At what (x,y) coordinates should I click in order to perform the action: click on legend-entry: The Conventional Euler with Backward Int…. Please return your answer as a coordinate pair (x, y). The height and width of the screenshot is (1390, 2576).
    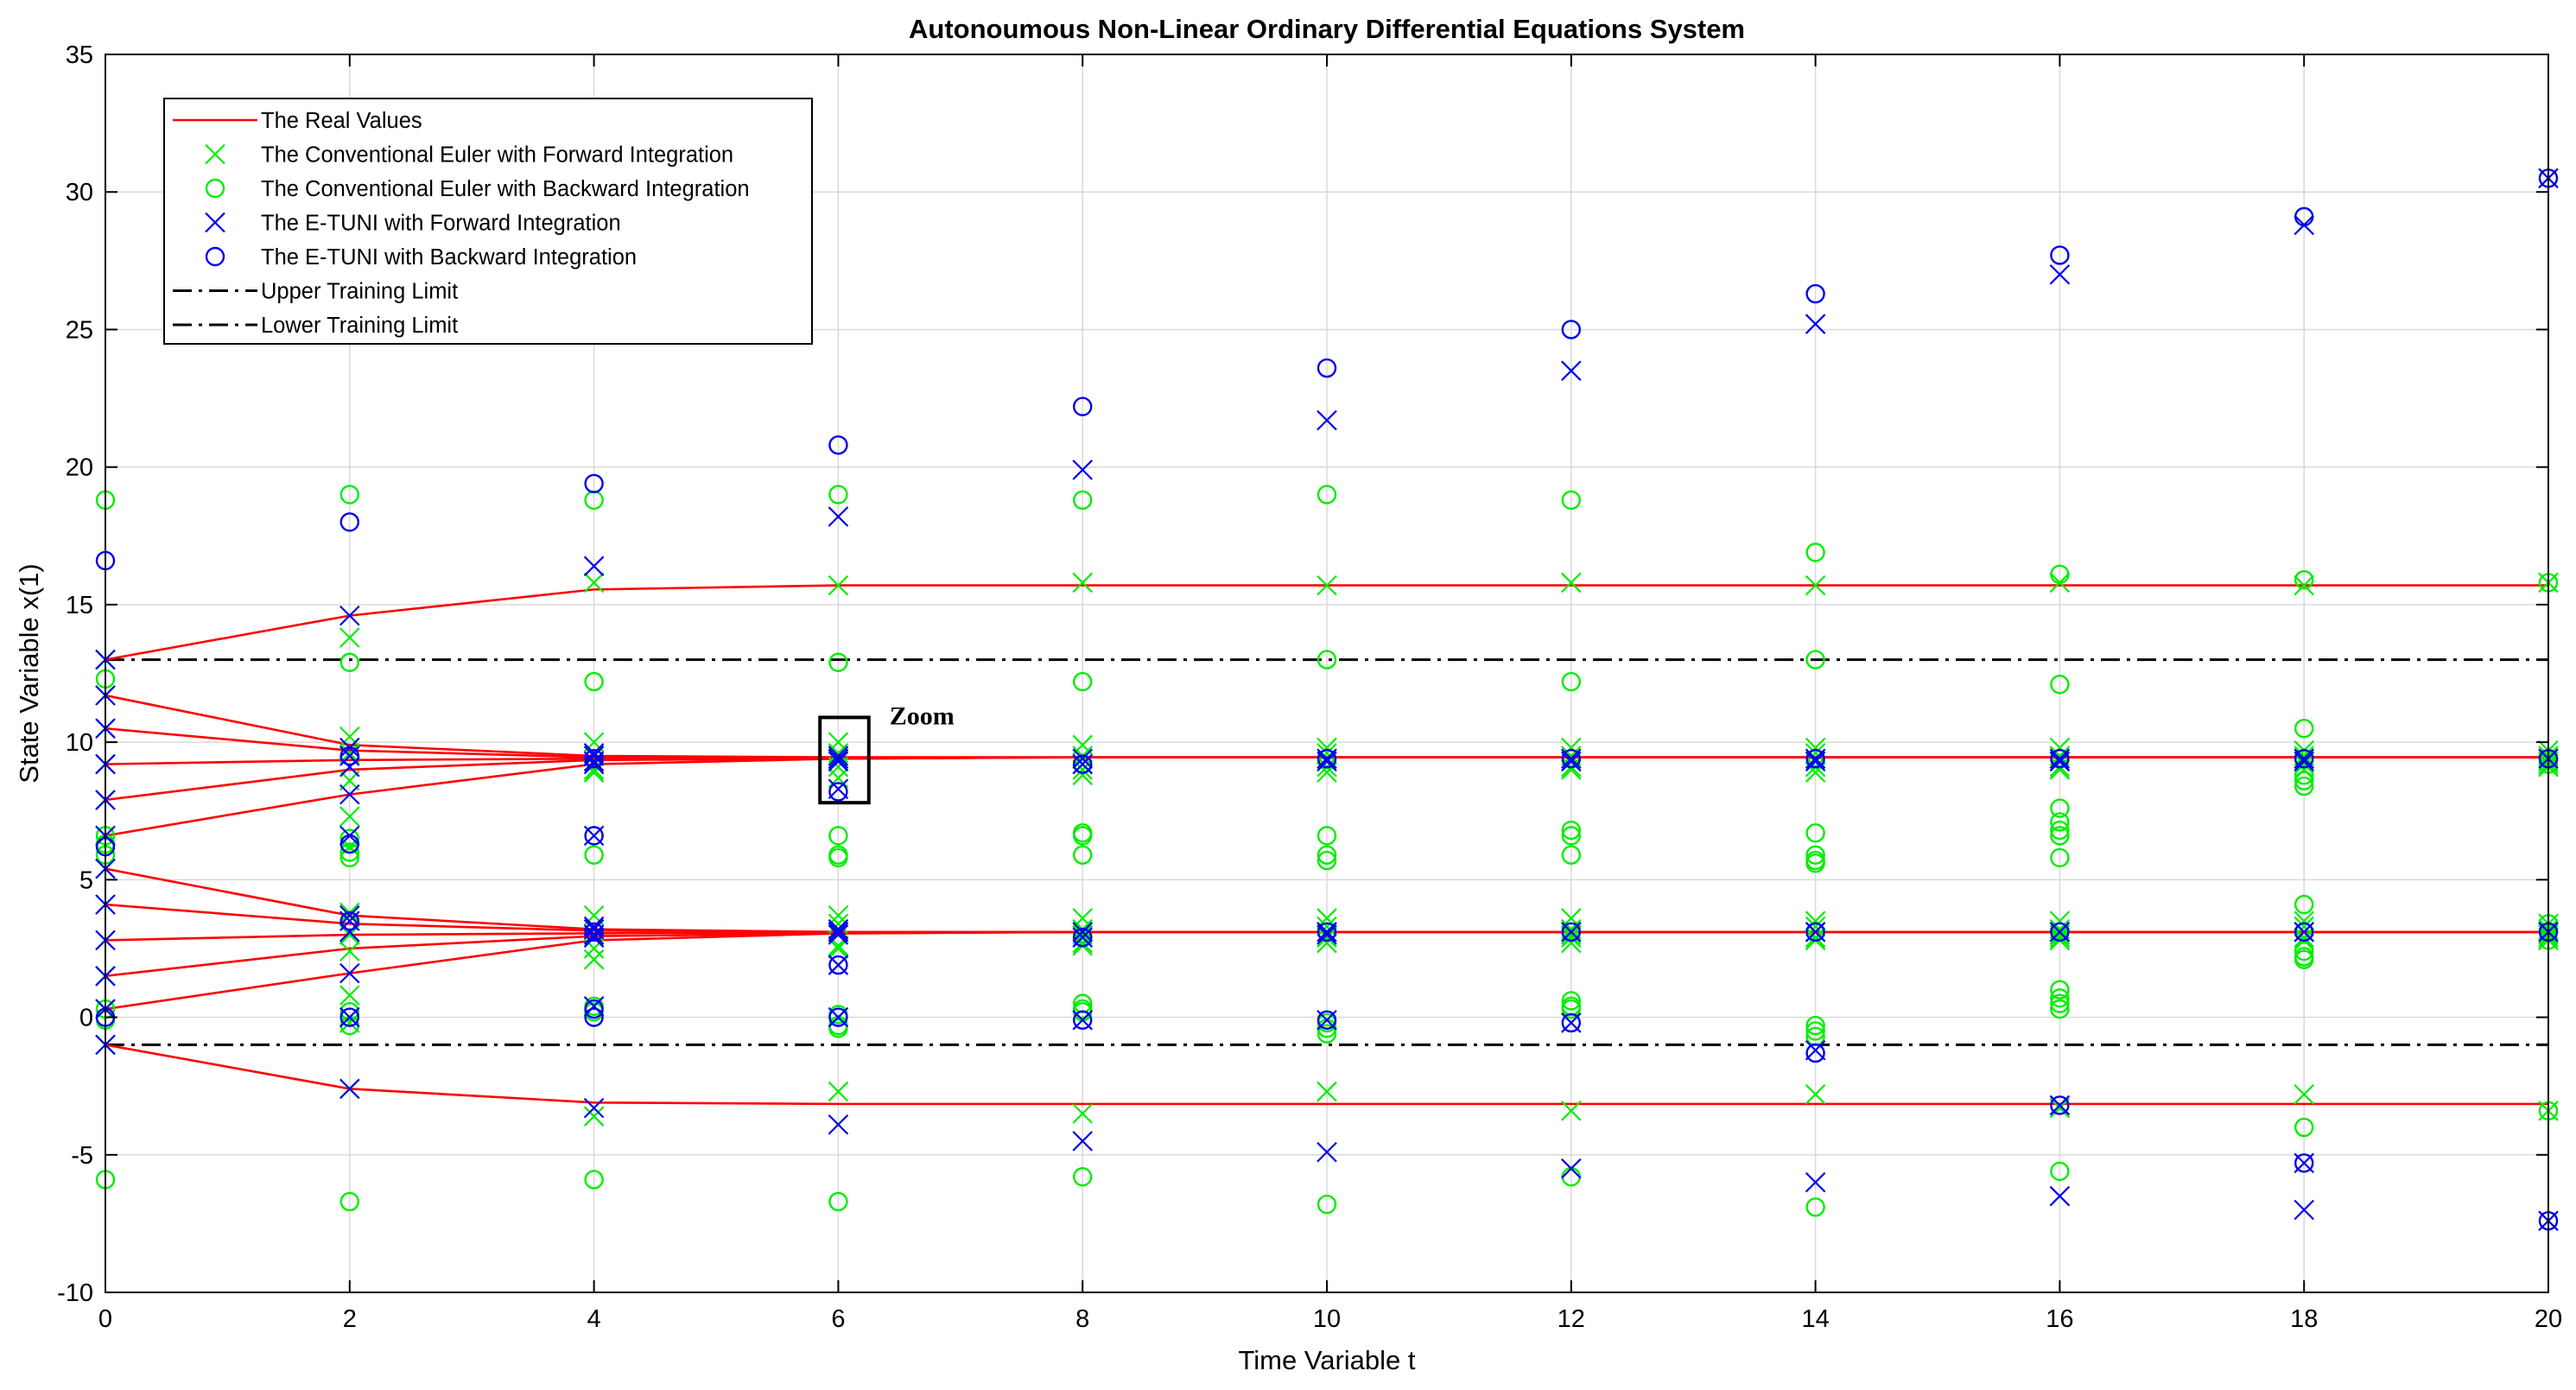
    Looking at the image, I should click on (477, 189).